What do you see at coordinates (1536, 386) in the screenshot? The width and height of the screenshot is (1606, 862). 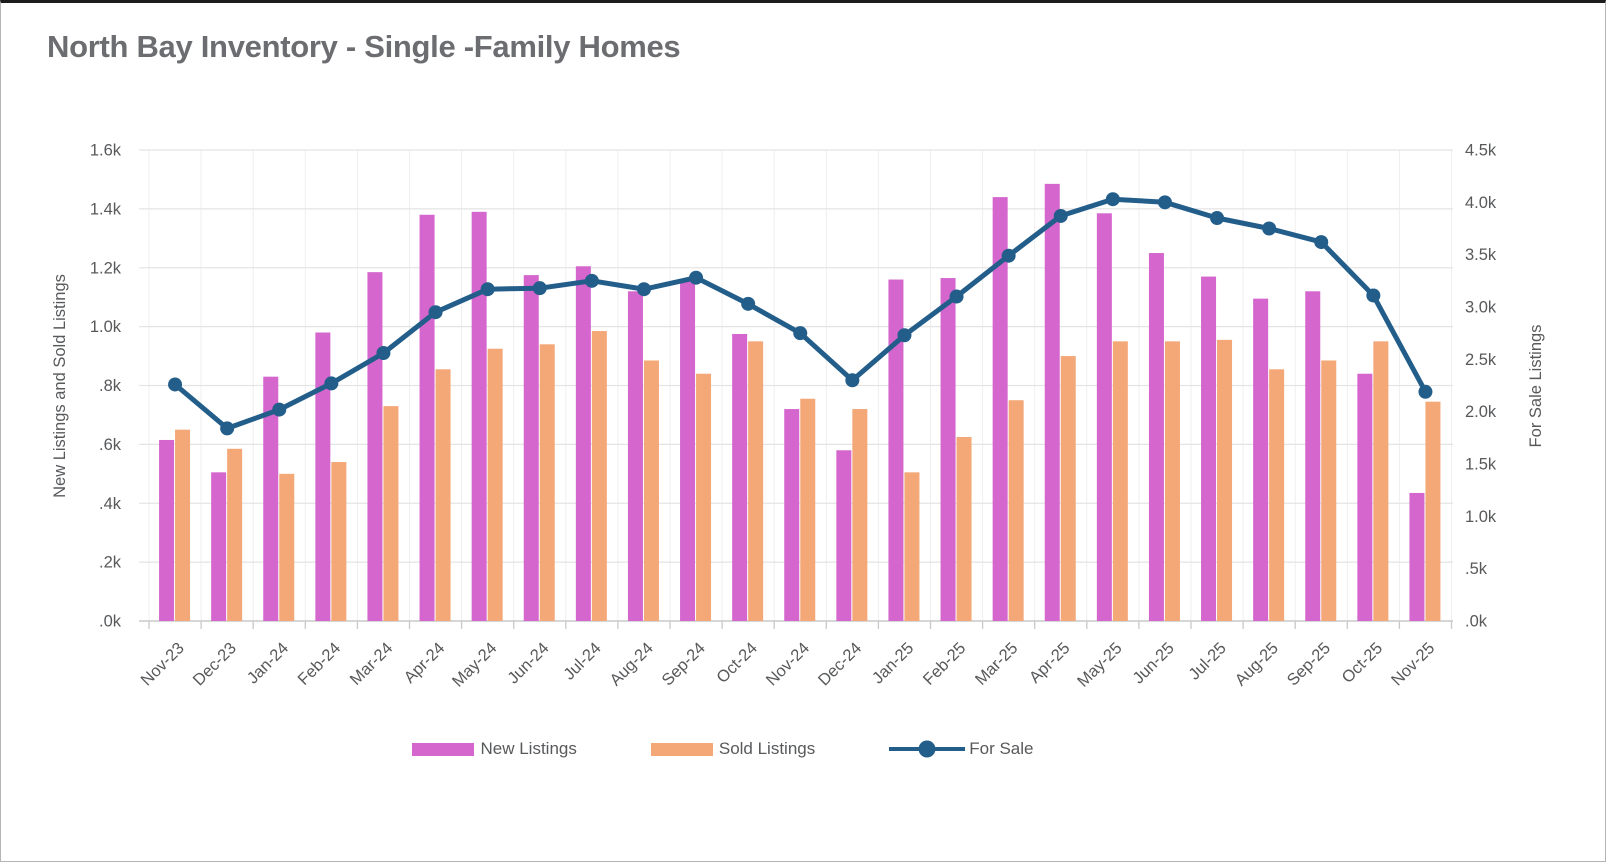 I see `right-axis-title: For Sale Listings` at bounding box center [1536, 386].